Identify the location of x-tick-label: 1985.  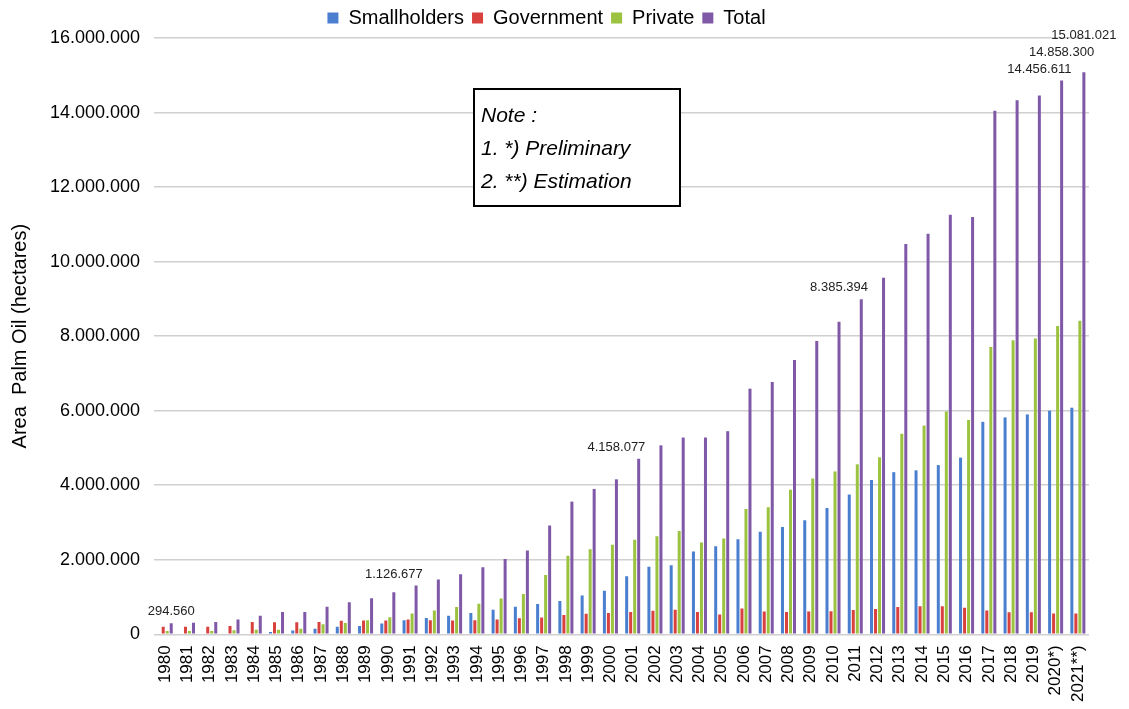
(276, 664).